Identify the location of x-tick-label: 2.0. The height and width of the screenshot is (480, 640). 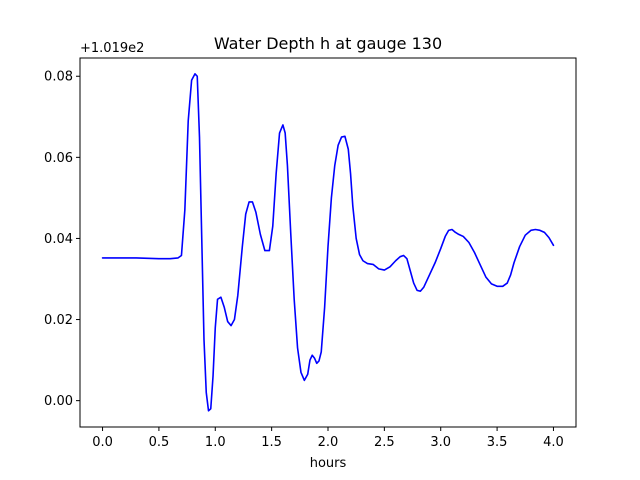
(328, 442).